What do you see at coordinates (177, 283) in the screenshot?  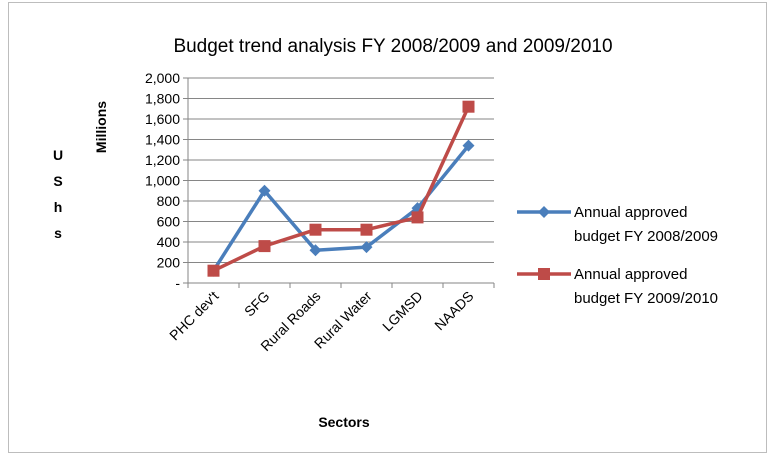 I see `y-tick-label: -` at bounding box center [177, 283].